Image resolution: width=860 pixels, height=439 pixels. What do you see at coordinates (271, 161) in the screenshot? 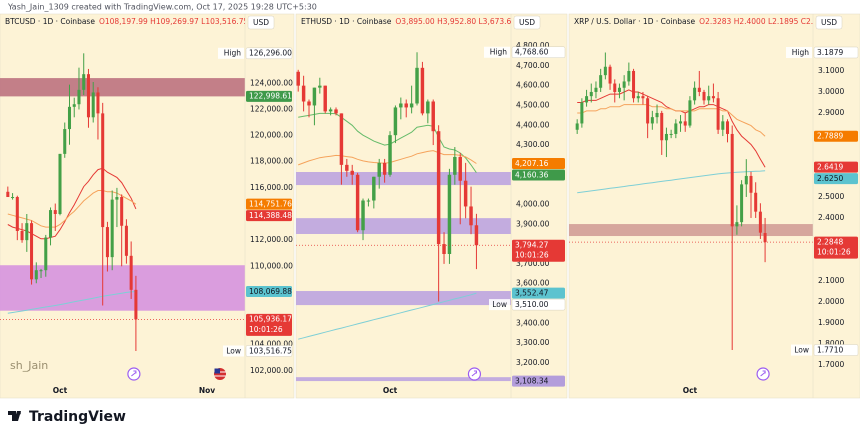
I see `y-tick-label: 118,000.00` at bounding box center [271, 161].